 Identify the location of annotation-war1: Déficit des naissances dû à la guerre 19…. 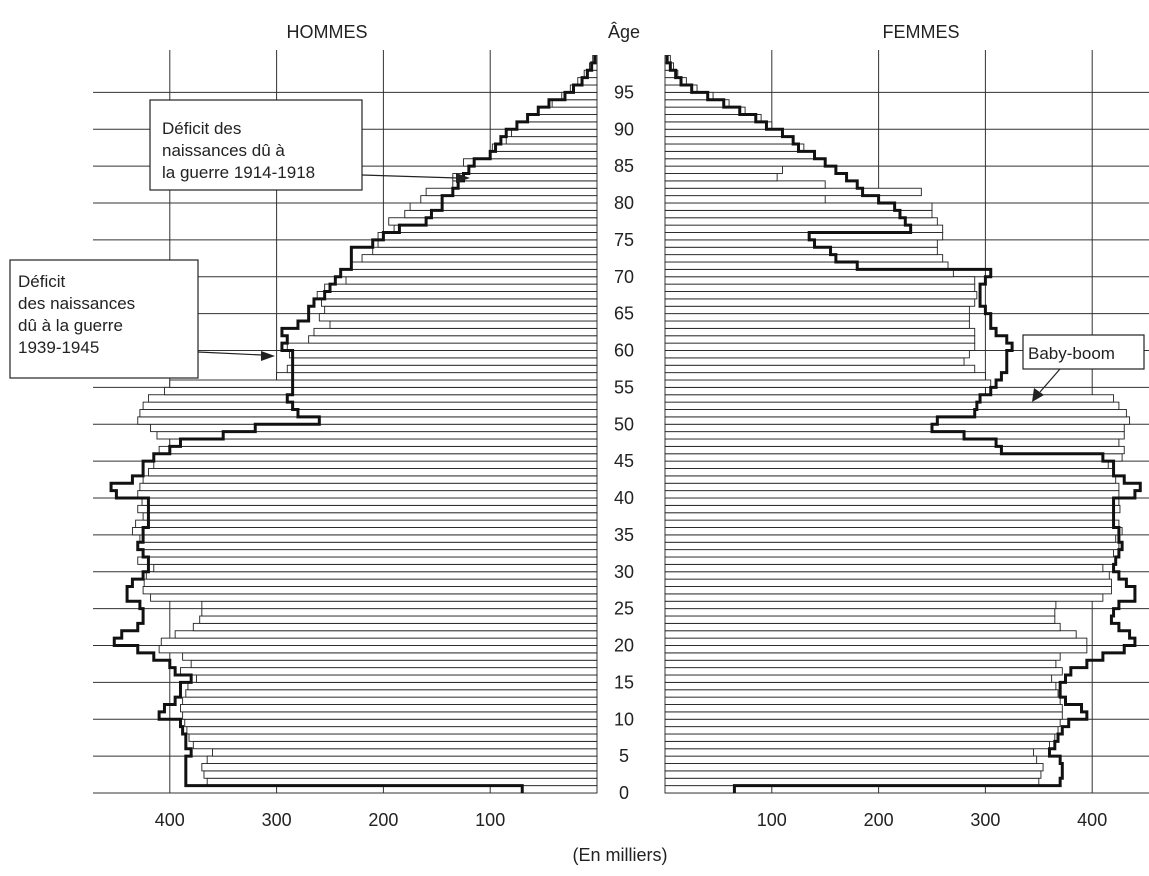
(309, 145).